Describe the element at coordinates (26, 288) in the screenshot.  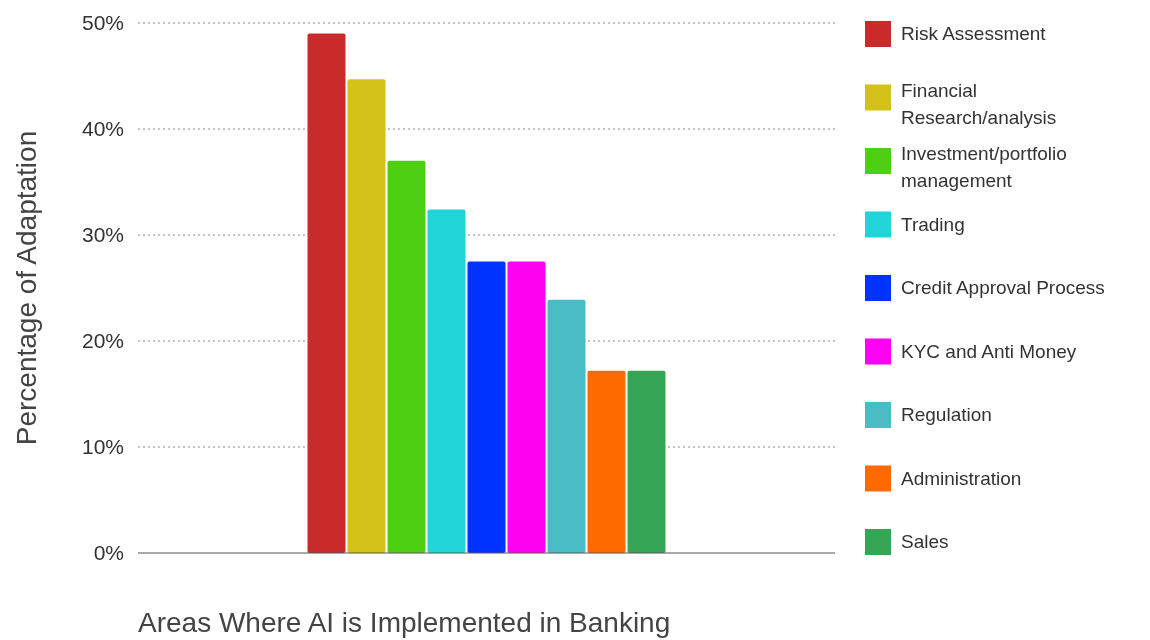
I see `y-axis-title: Percentage of Adaptation` at that location.